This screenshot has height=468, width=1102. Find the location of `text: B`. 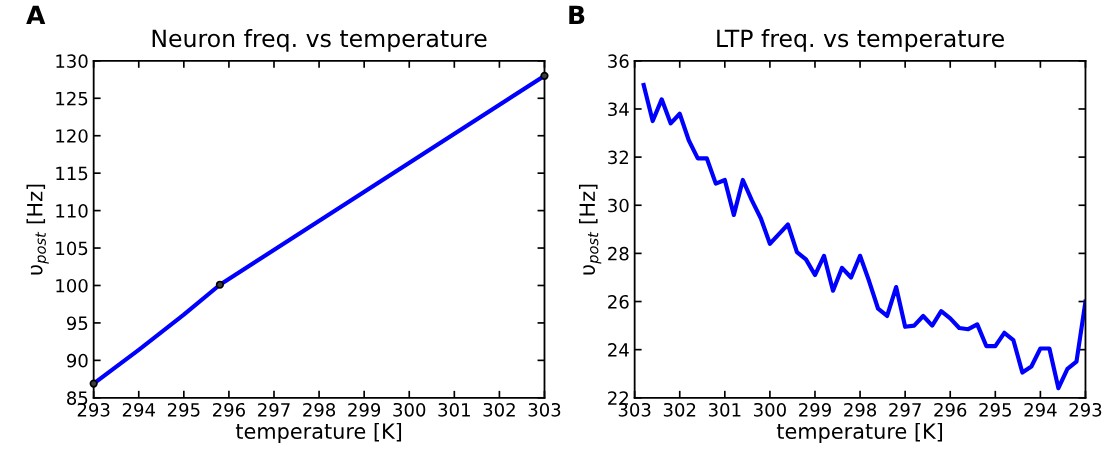

text: B is located at coordinates (577, 14).